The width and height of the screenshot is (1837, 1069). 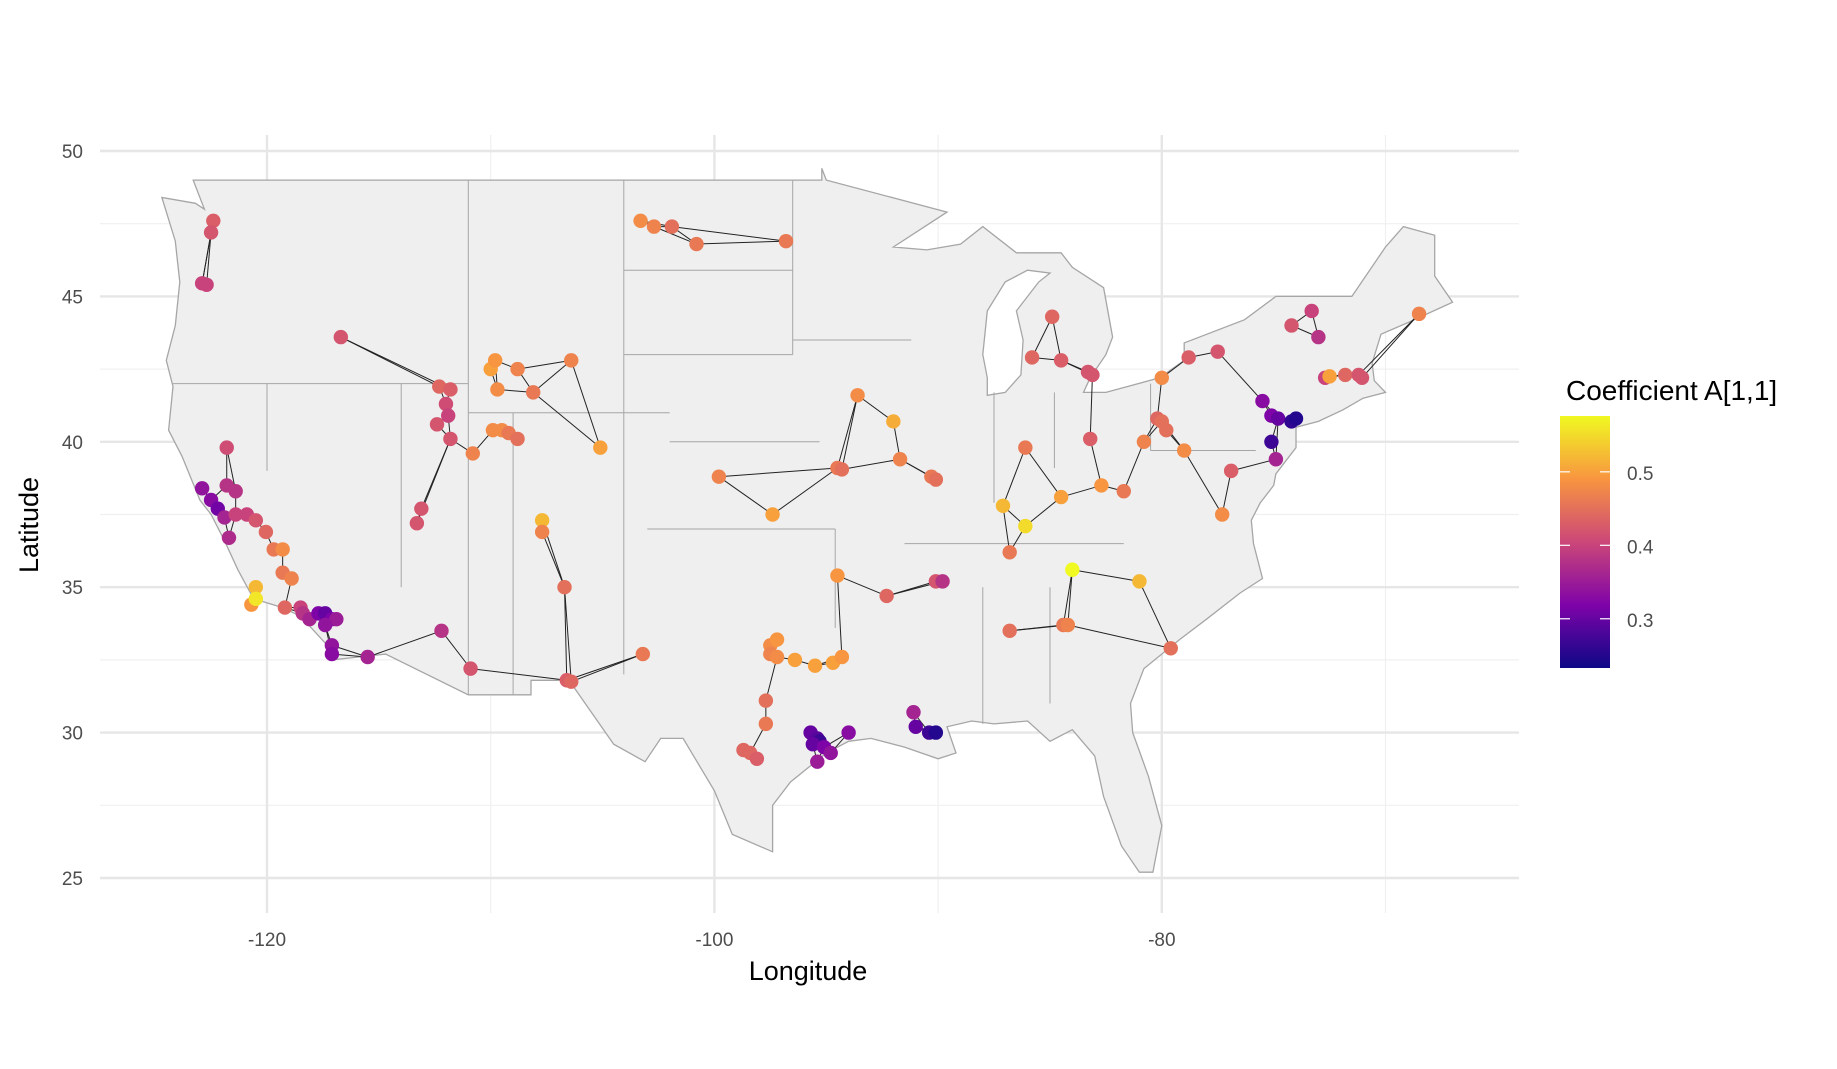 I want to click on x-tick-label: -100, so click(x=714, y=940).